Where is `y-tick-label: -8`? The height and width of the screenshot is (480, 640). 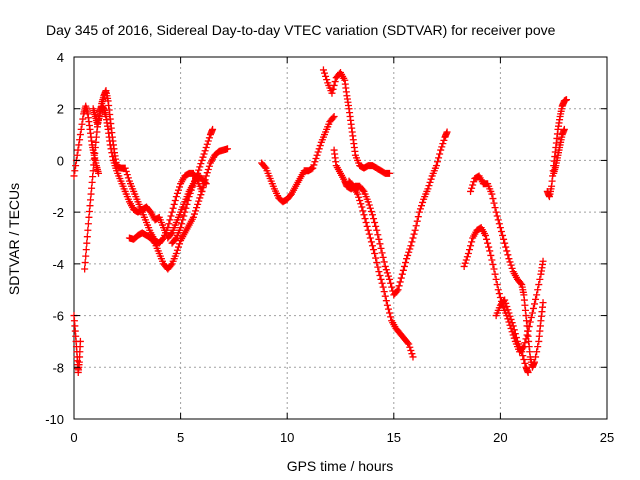
y-tick-label: -8 is located at coordinates (58, 367).